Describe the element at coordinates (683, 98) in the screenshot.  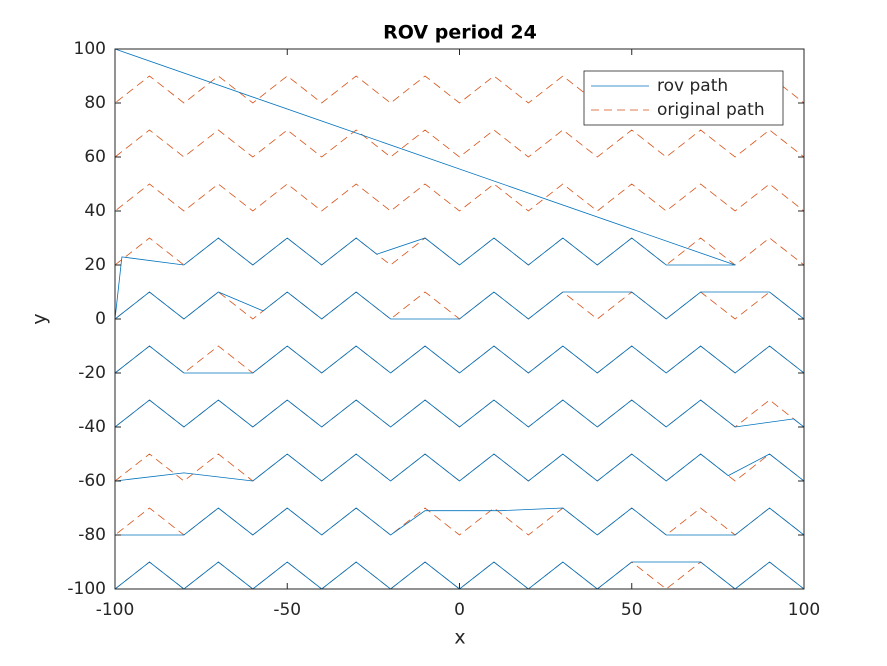
I see `legend-box` at that location.